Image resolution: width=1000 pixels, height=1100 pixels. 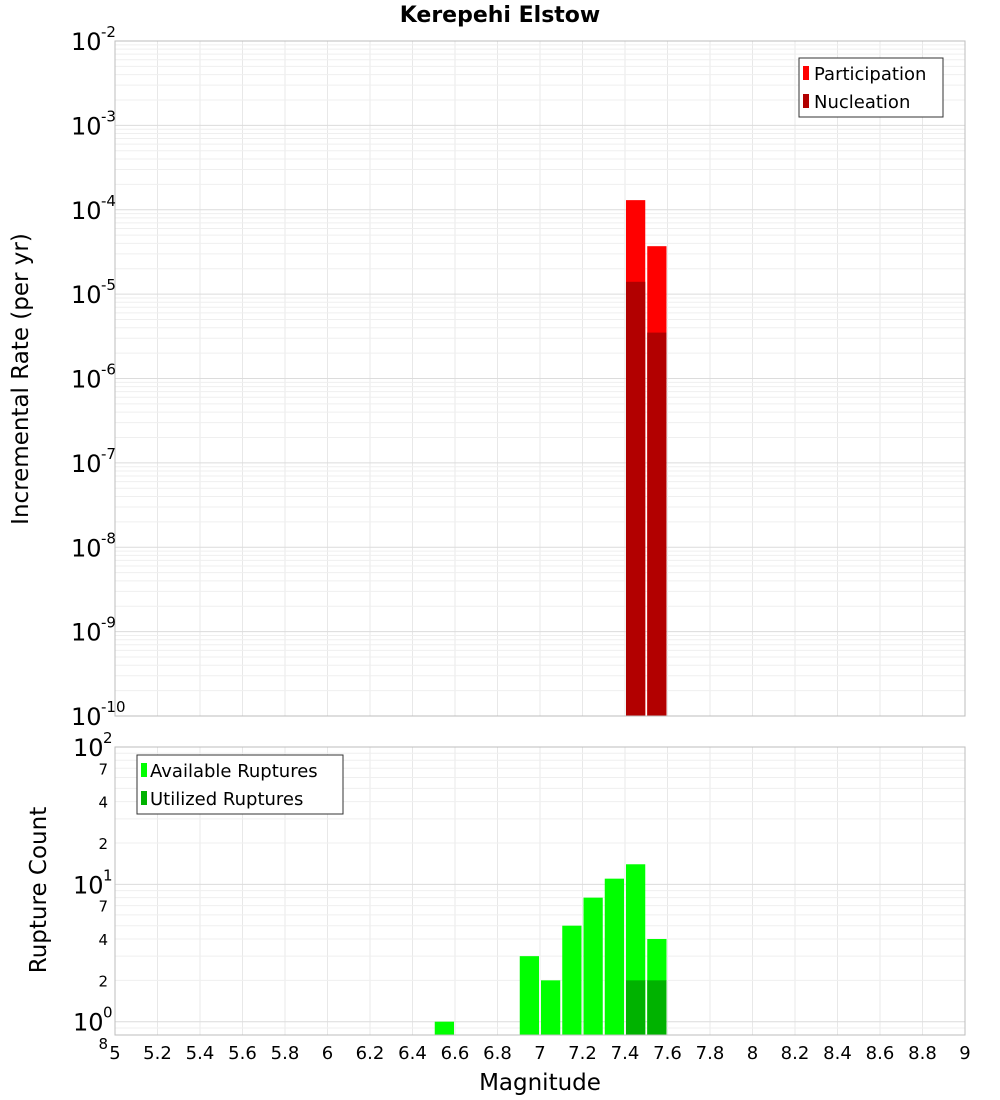 What do you see at coordinates (455, 1053) in the screenshot?
I see `x-tick-label: 6.6` at bounding box center [455, 1053].